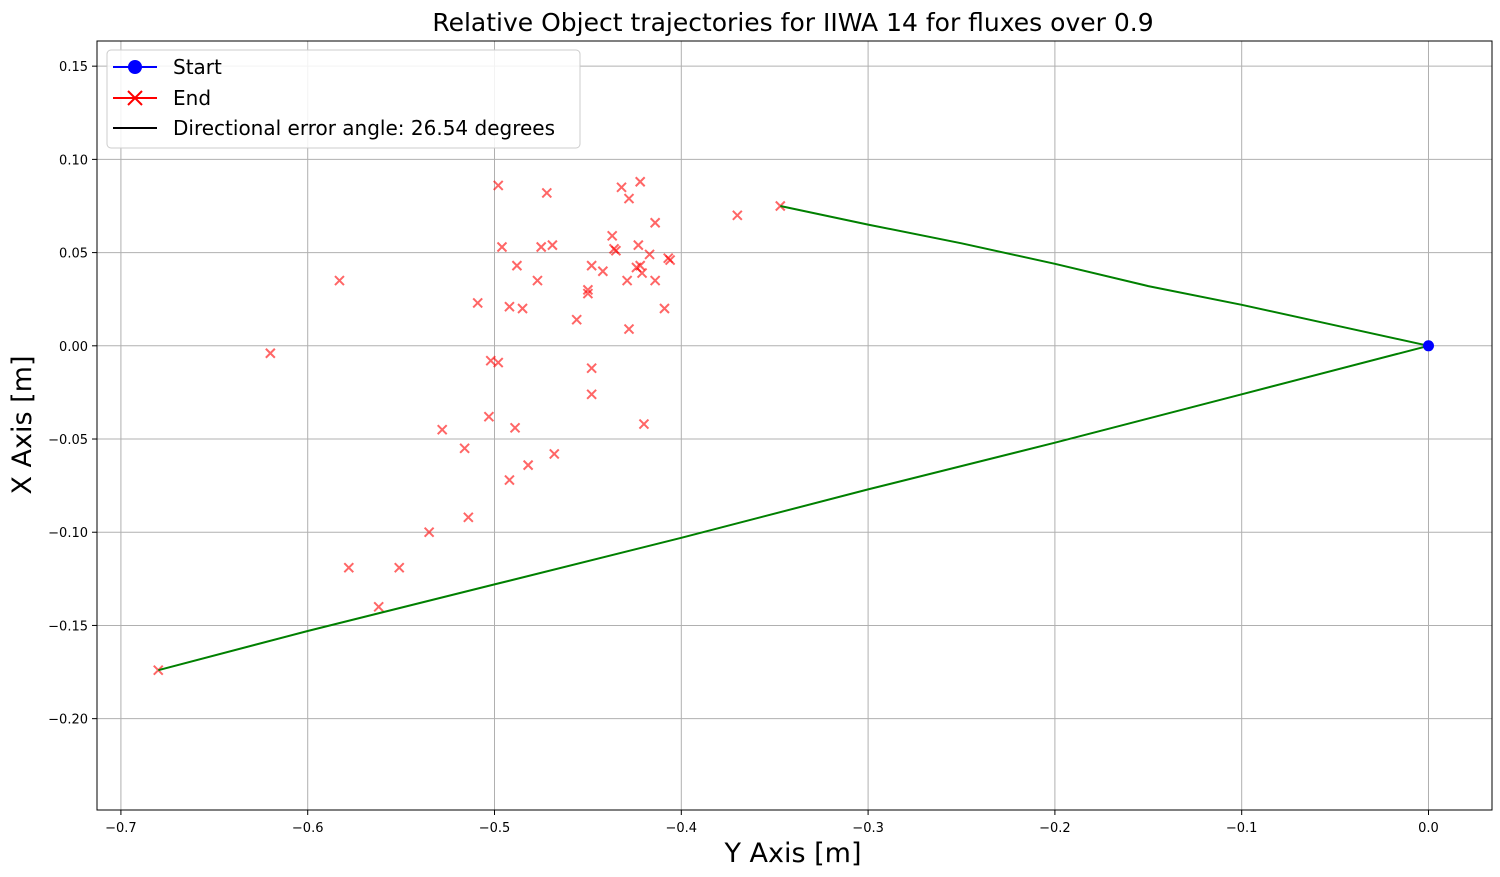 The image size is (1500, 877). What do you see at coordinates (364, 128) in the screenshot?
I see `legend-label-direction: Directional error angle: 26.54 degrees` at bounding box center [364, 128].